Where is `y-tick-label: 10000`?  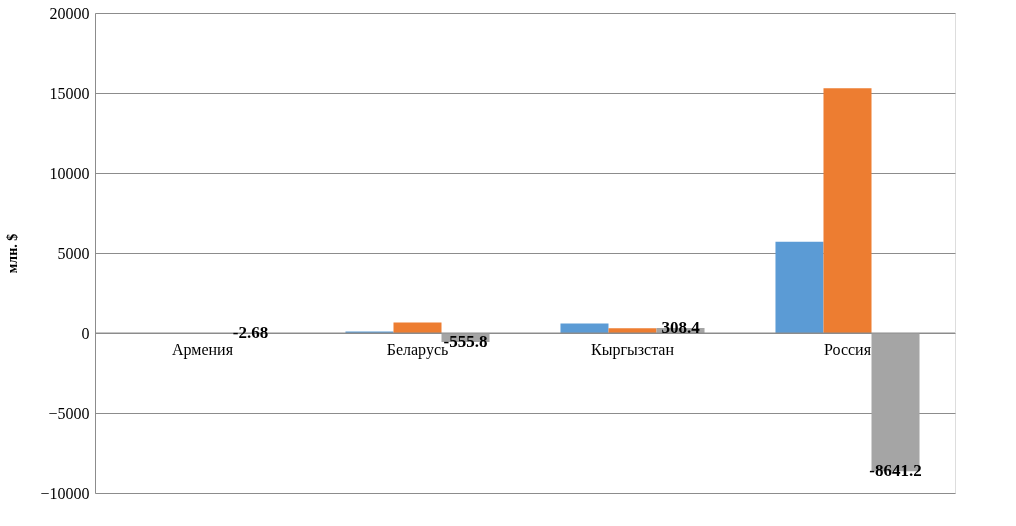
y-tick-label: 10000 is located at coordinates (69, 173).